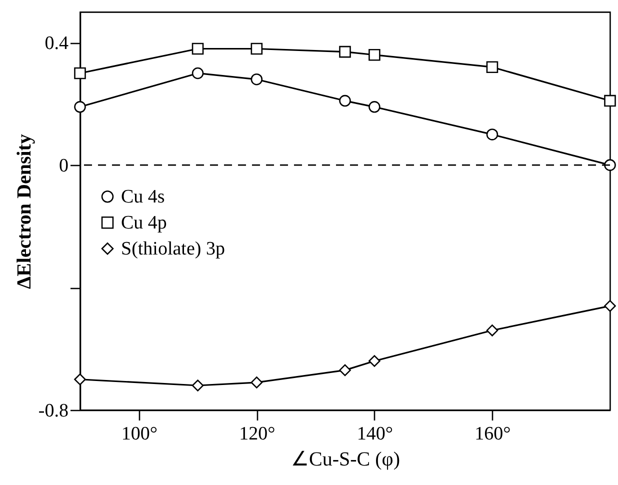  What do you see at coordinates (143, 197) in the screenshot?
I see `legend-label: Cu 4s` at bounding box center [143, 197].